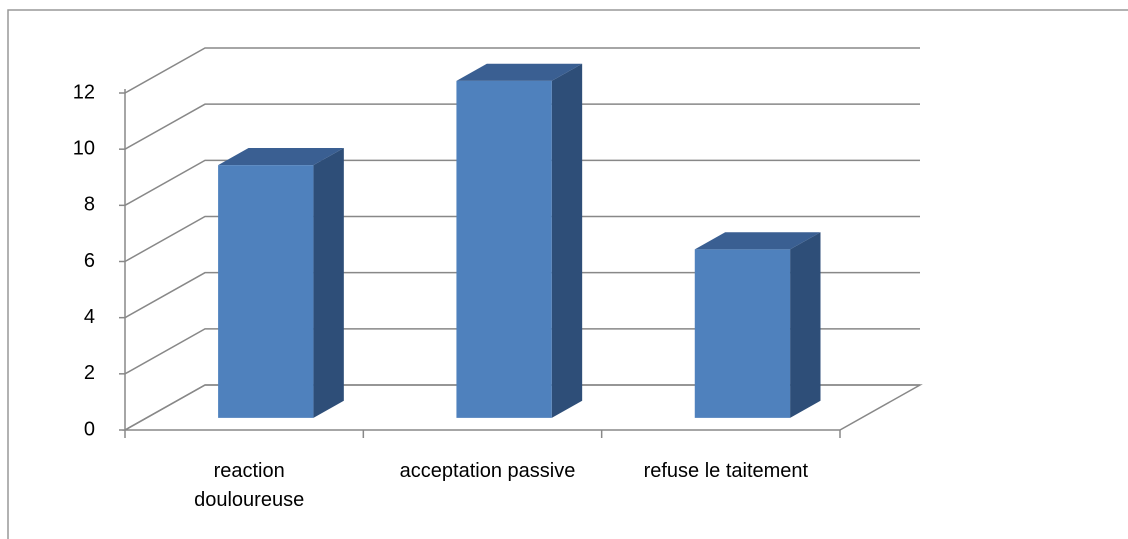 Image resolution: width=1128 pixels, height=539 pixels. I want to click on y-tick-label: 6, so click(89, 261).